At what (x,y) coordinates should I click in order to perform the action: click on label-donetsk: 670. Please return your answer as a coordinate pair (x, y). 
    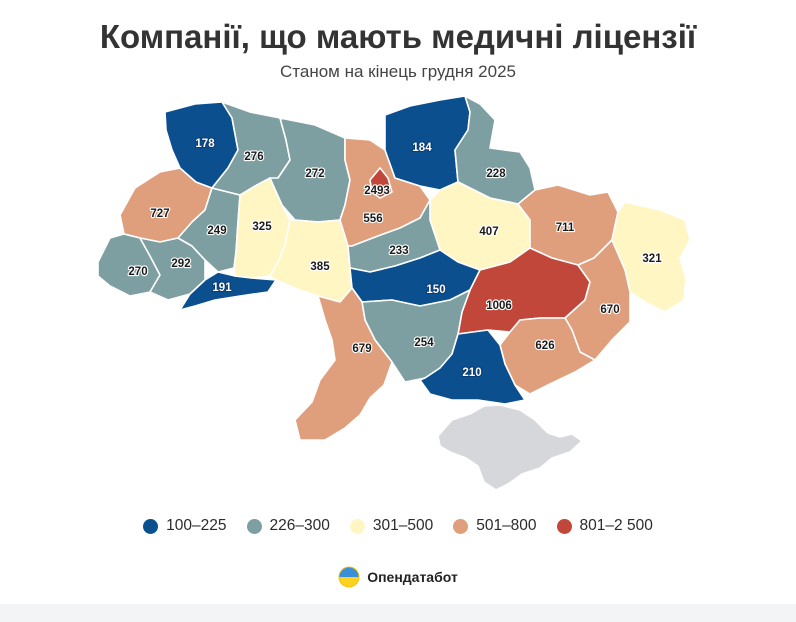
    Looking at the image, I should click on (609, 310).